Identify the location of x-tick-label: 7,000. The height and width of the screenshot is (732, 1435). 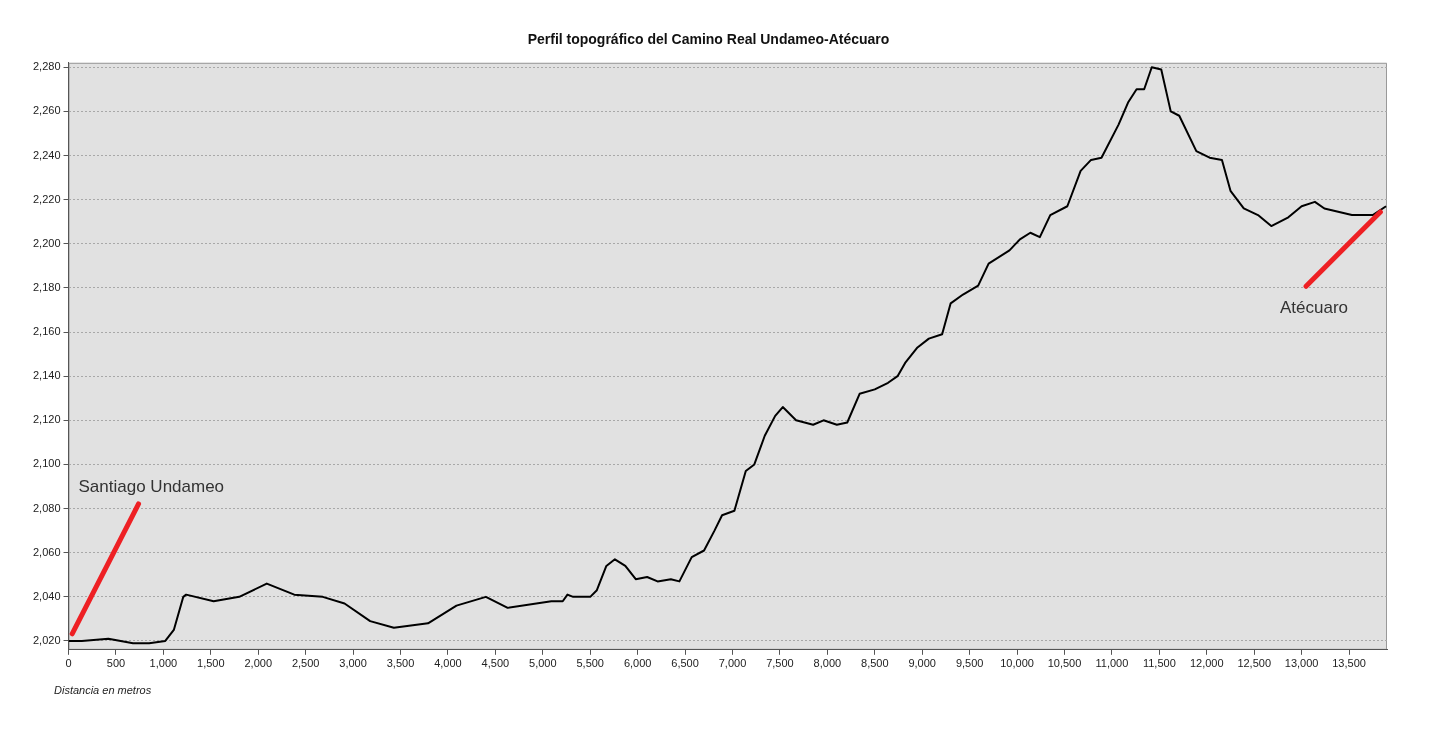
(732, 663).